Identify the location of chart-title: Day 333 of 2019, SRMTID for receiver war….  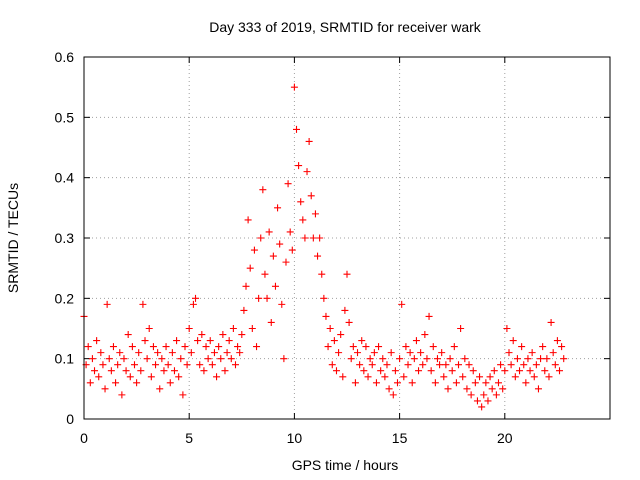
(345, 27).